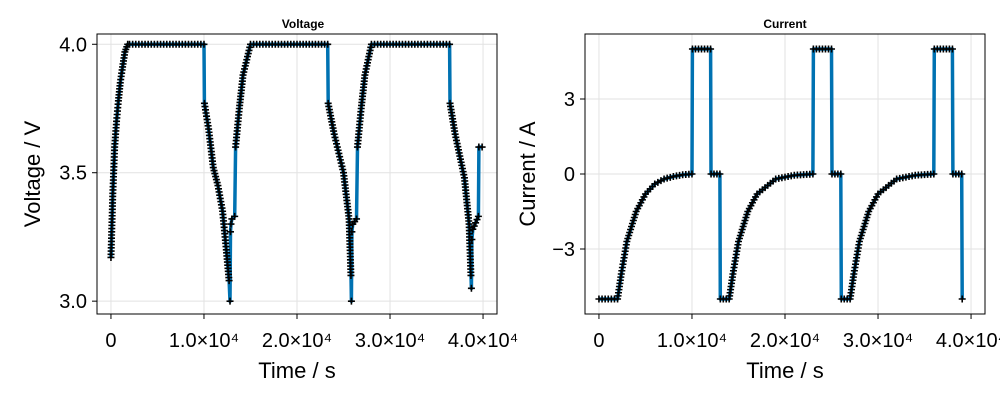 This screenshot has width=1000, height=400. Describe the element at coordinates (303, 24) in the screenshot. I see `voltage-title: Voltage` at that location.